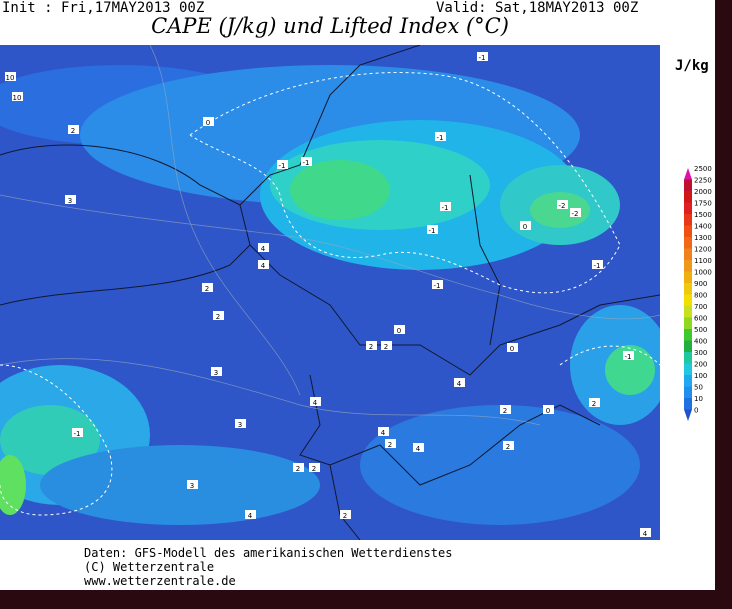 The image size is (732, 609). Describe the element at coordinates (149, 567) in the screenshot. I see `footer-copyright: (C) Wetterzentrale` at that location.